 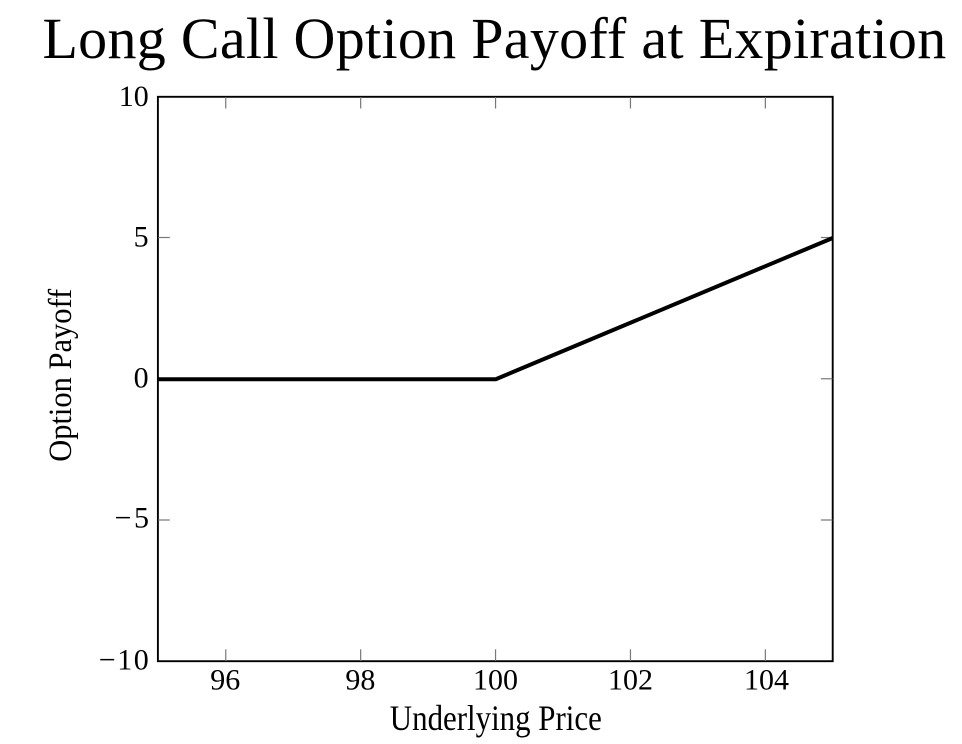 What do you see at coordinates (360, 680) in the screenshot?
I see `svg-text: 98` at bounding box center [360, 680].